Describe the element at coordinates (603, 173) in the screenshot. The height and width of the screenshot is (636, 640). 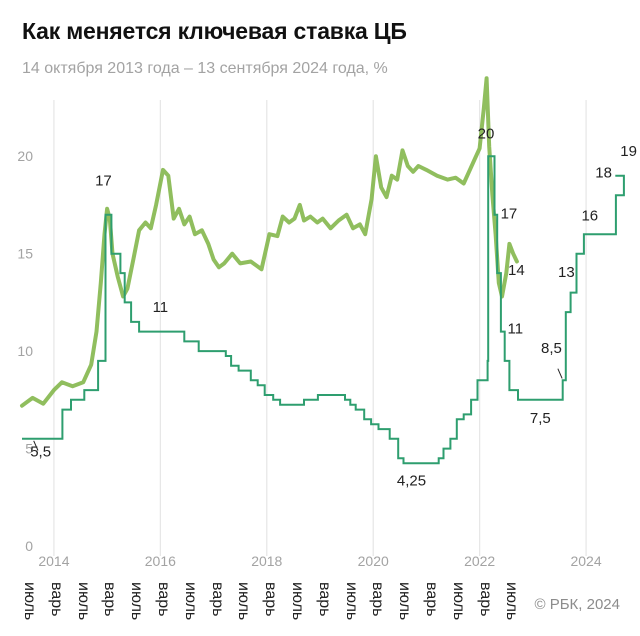
I see `data-label: 18` at that location.